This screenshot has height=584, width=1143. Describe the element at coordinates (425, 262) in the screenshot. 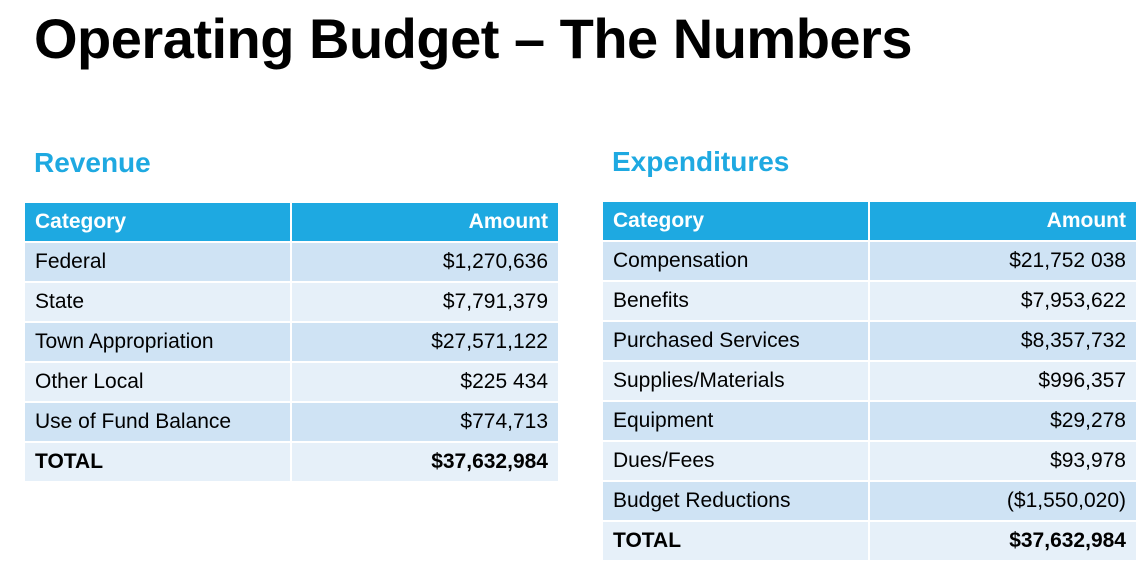

I see `revenue-amount-cell: $1,270,636` at that location.